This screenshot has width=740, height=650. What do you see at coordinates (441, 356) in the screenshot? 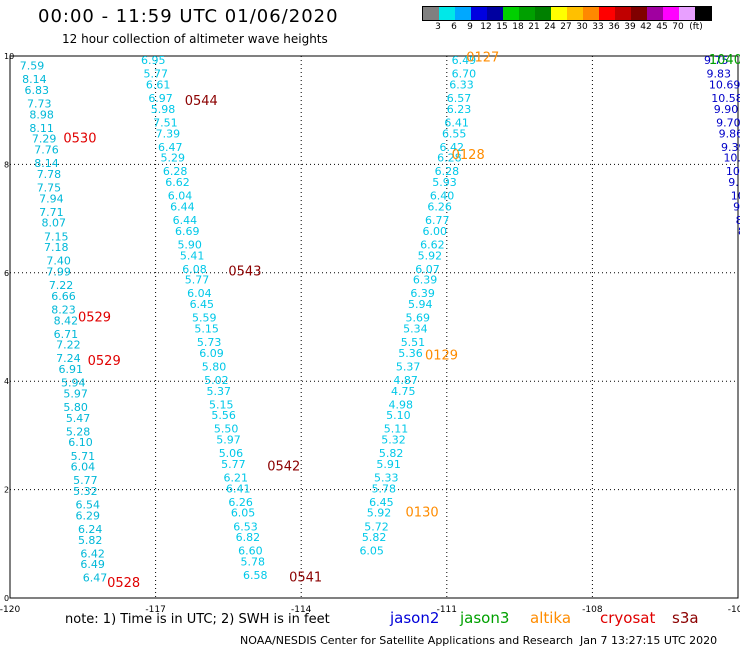
I see `pass-time-label: 0129` at bounding box center [441, 356].